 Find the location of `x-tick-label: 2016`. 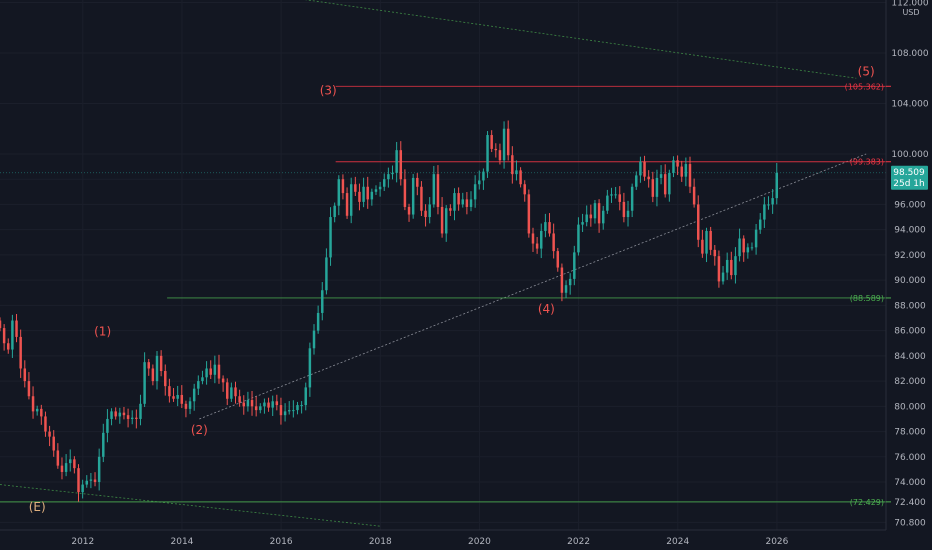

x-tick-label: 2016 is located at coordinates (281, 542).